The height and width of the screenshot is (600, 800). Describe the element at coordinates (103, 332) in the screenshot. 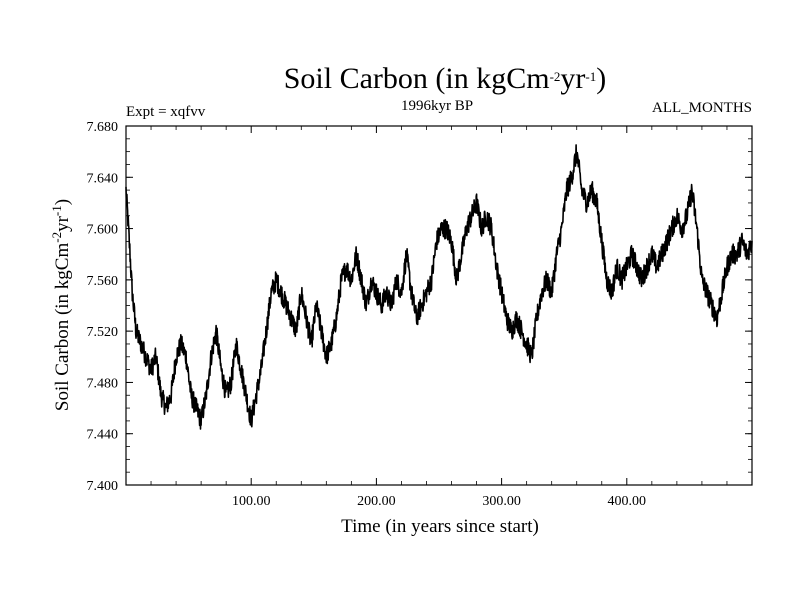

I see `y-tick-label: 7.520` at that location.